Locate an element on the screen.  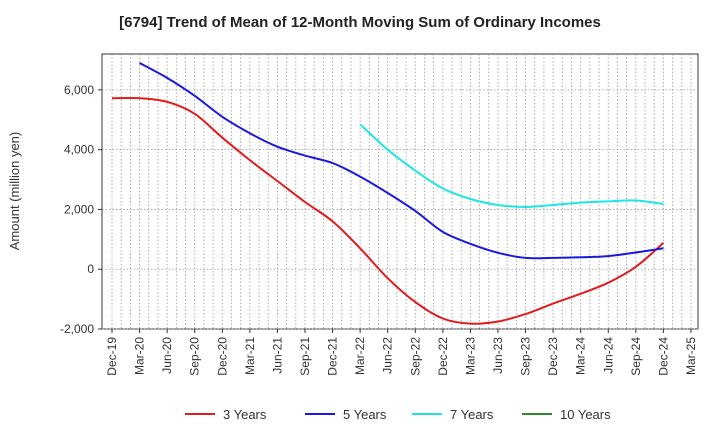
x-tick-label: Jun-24 is located at coordinates (608, 355).